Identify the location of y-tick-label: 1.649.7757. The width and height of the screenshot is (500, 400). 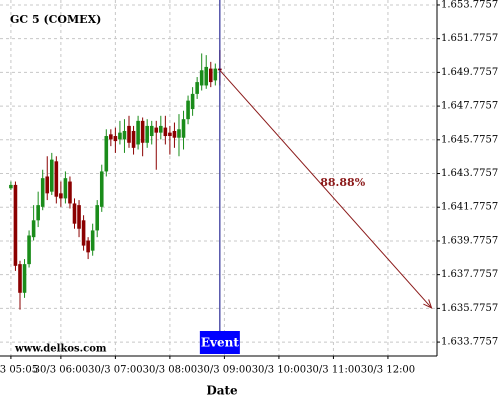
(469, 72).